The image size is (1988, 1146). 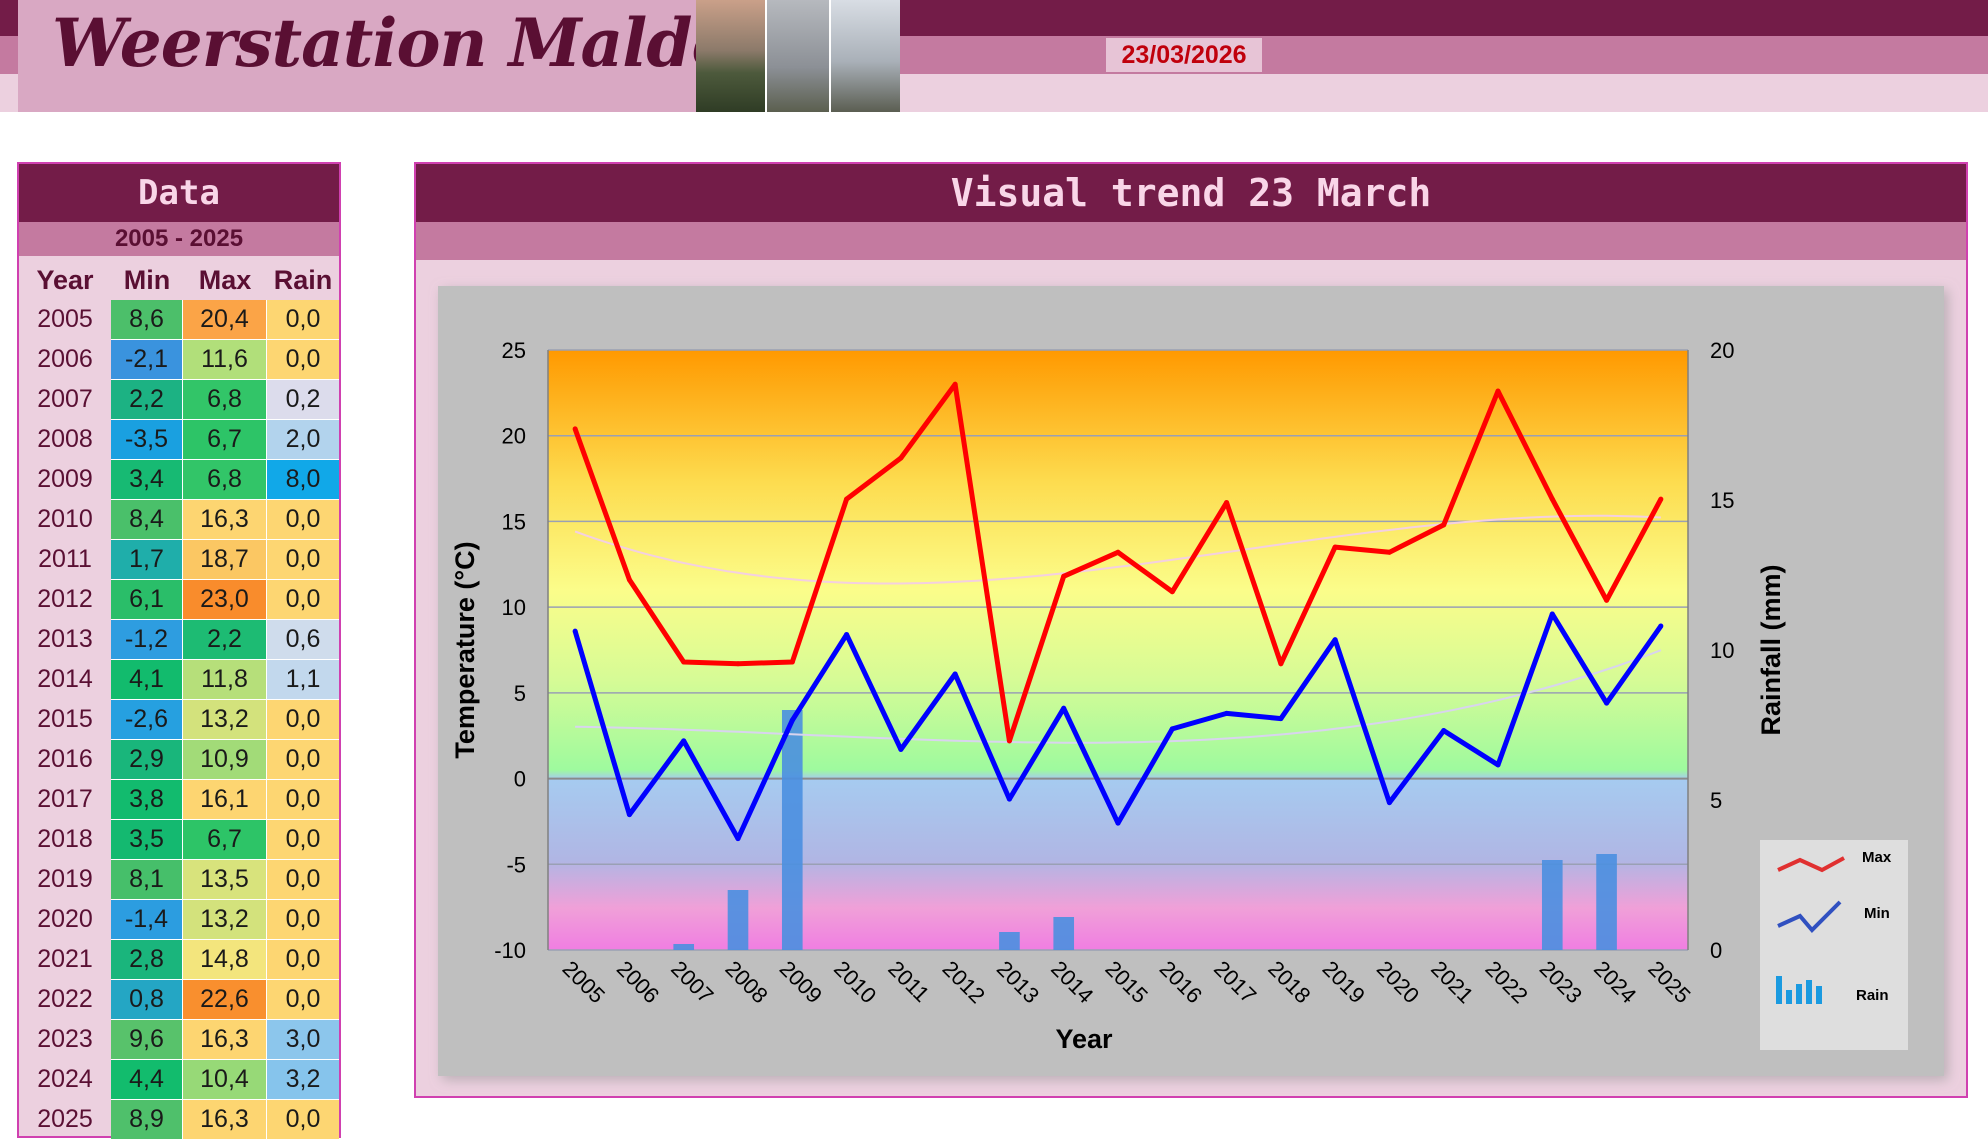 I want to click on cell-max: 6,7, so click(x=225, y=840).